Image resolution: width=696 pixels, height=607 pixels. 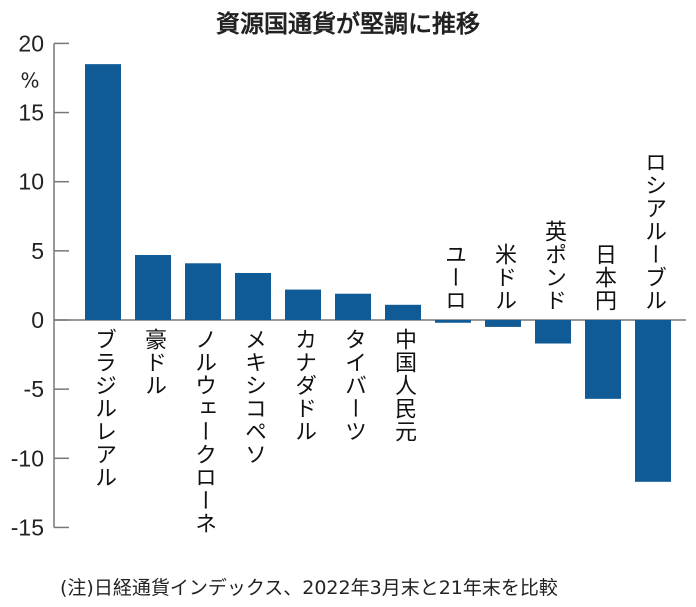 I want to click on category-label: メキシコペソ, so click(x=253, y=397).